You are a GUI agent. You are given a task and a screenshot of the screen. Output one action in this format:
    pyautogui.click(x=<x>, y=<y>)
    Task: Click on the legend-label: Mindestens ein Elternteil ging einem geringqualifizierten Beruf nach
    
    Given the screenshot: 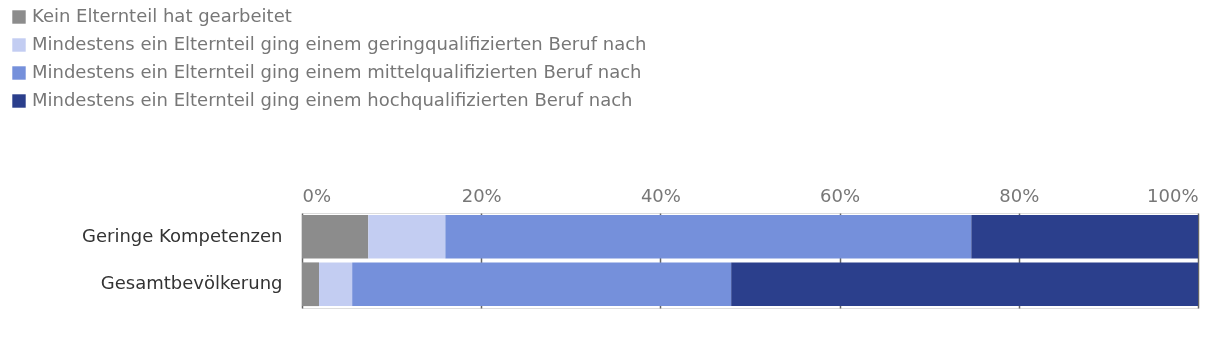 What is the action you would take?
    pyautogui.click(x=339, y=43)
    